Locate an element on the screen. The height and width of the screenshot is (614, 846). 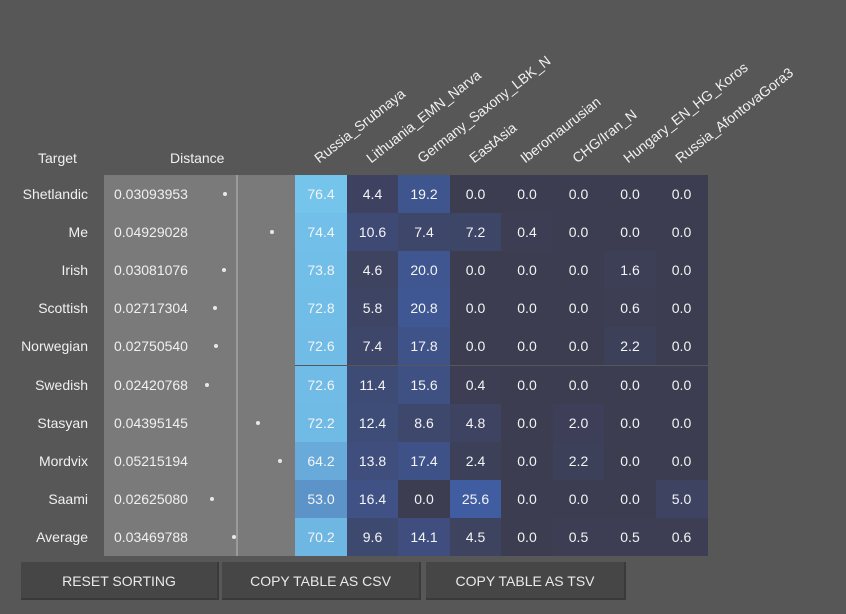
row-target-label: Average is located at coordinates (62, 536).